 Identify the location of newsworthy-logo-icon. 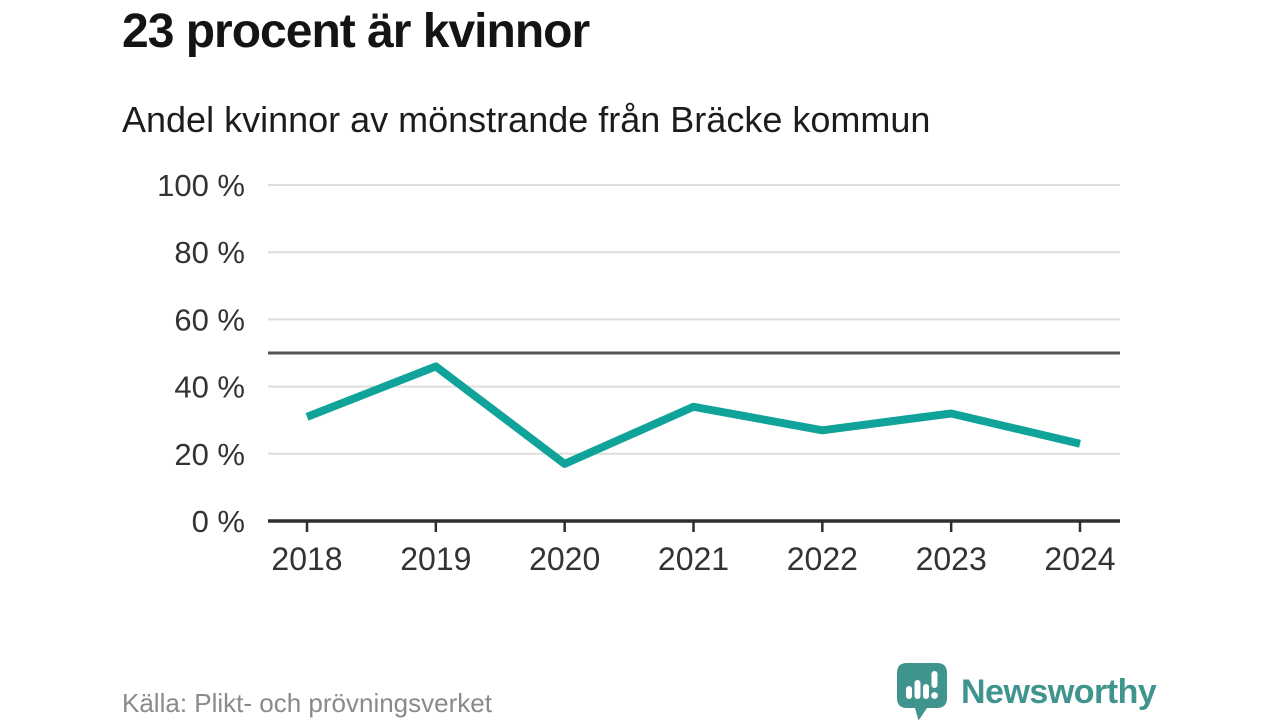
(922, 691).